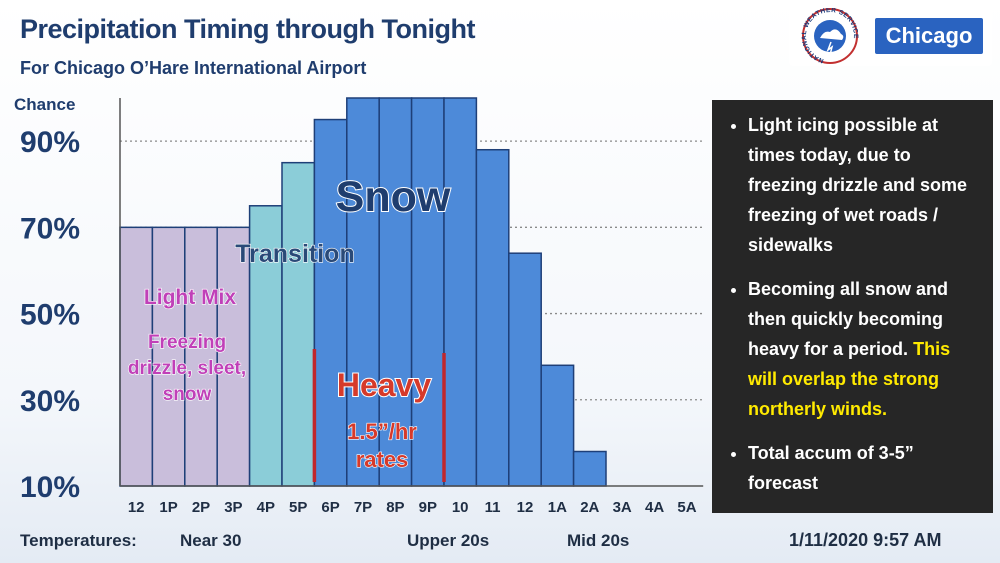 This screenshot has width=1000, height=563. I want to click on office-label: Chicago, so click(929, 36).